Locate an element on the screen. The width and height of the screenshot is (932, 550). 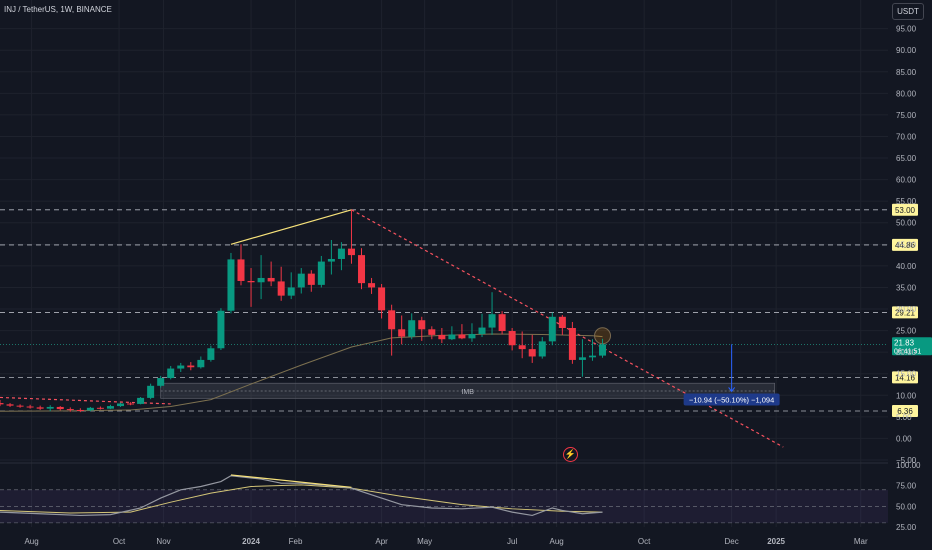
last-price-tag is located at coordinates (912, 346).